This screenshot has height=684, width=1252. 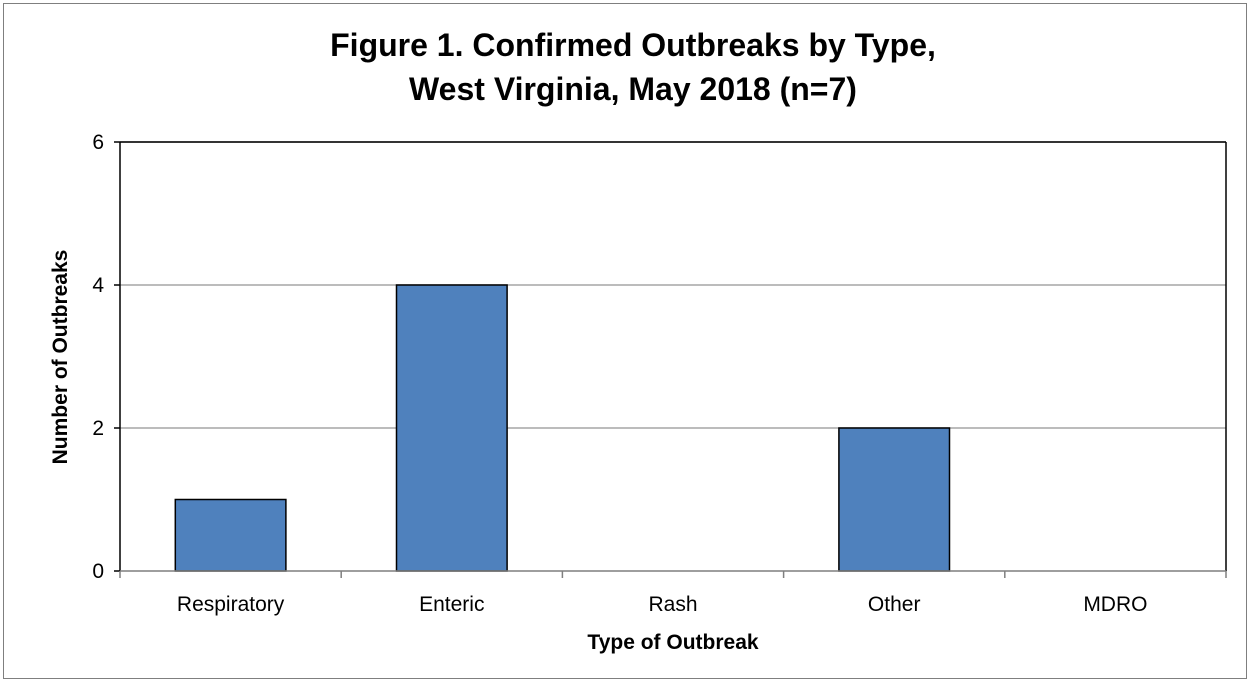 I want to click on chart-title-line-2: West Virginia, May 2018 (n=7), so click(x=633, y=89).